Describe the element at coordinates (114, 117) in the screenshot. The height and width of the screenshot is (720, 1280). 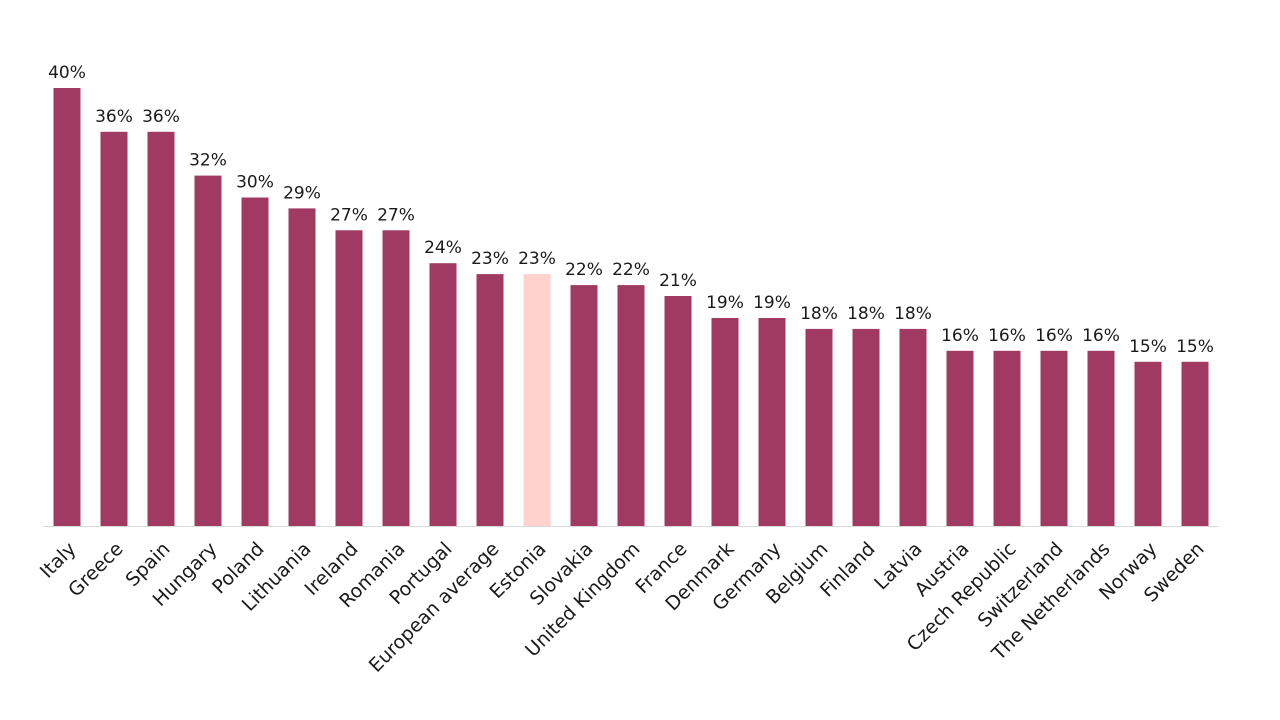
I see `value-label-greece: 36%` at that location.